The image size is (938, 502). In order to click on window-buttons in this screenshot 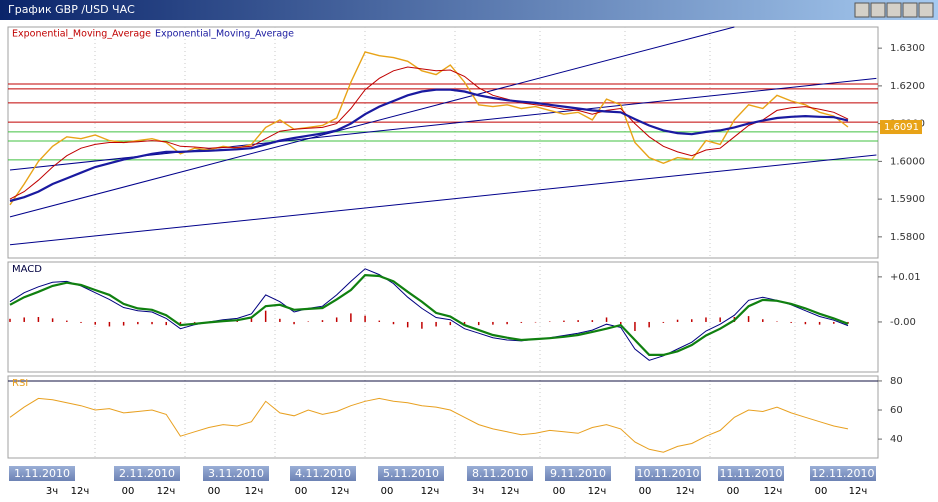, I will do `click(894, 10)`.